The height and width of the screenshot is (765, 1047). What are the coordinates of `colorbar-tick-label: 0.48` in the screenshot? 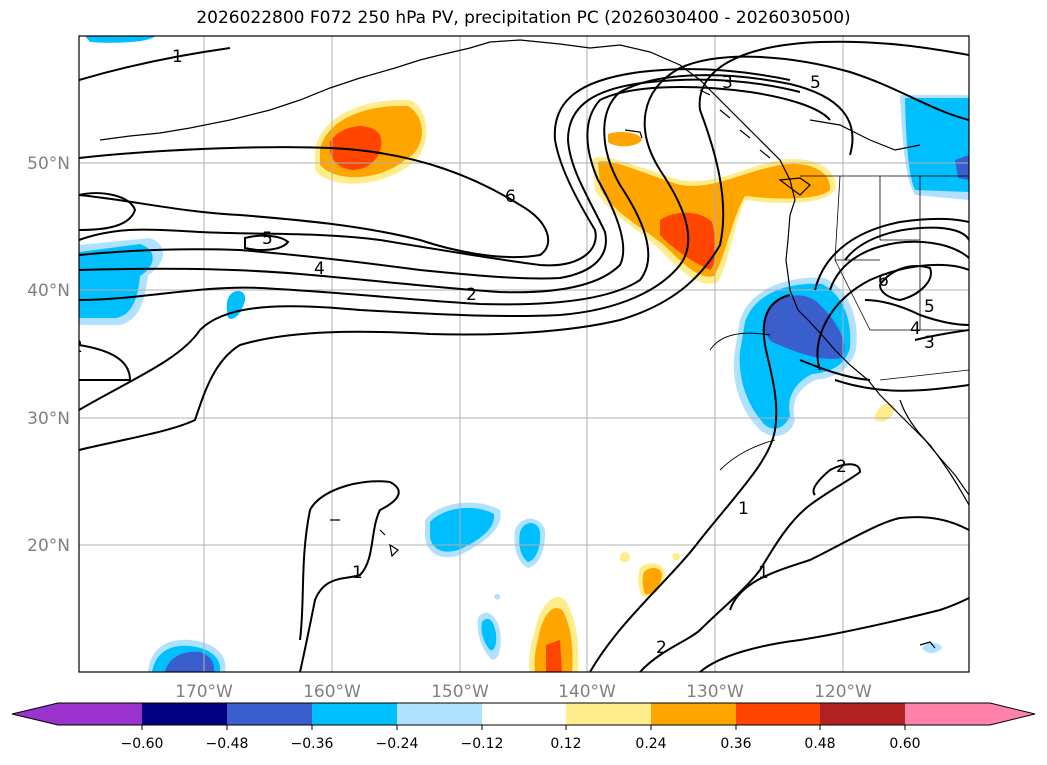 It's located at (819, 744).